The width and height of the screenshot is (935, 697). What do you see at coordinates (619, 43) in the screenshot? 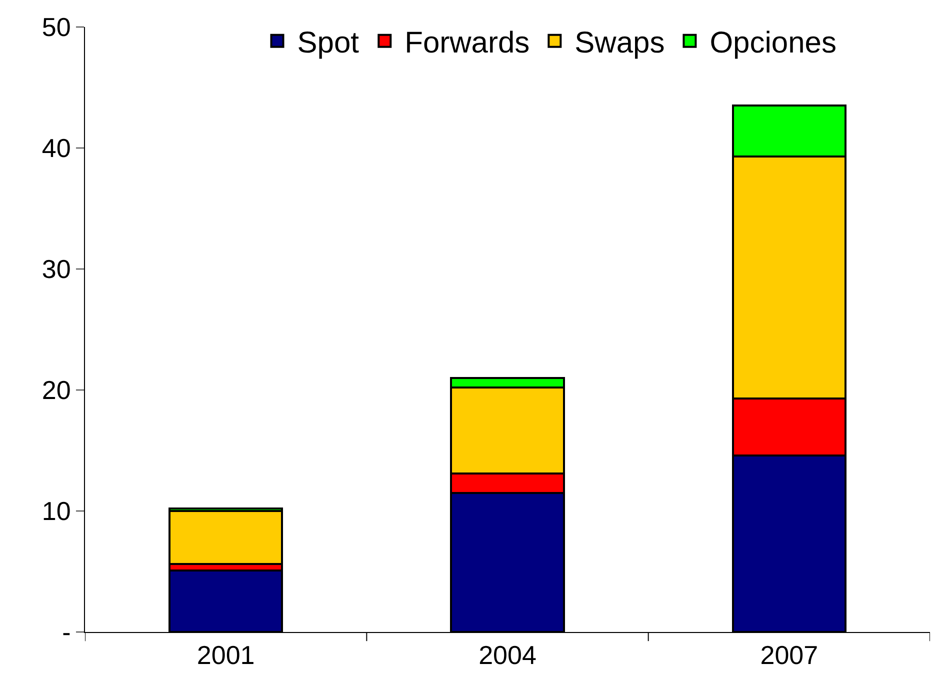
I see `legend-label: Swaps` at bounding box center [619, 43].